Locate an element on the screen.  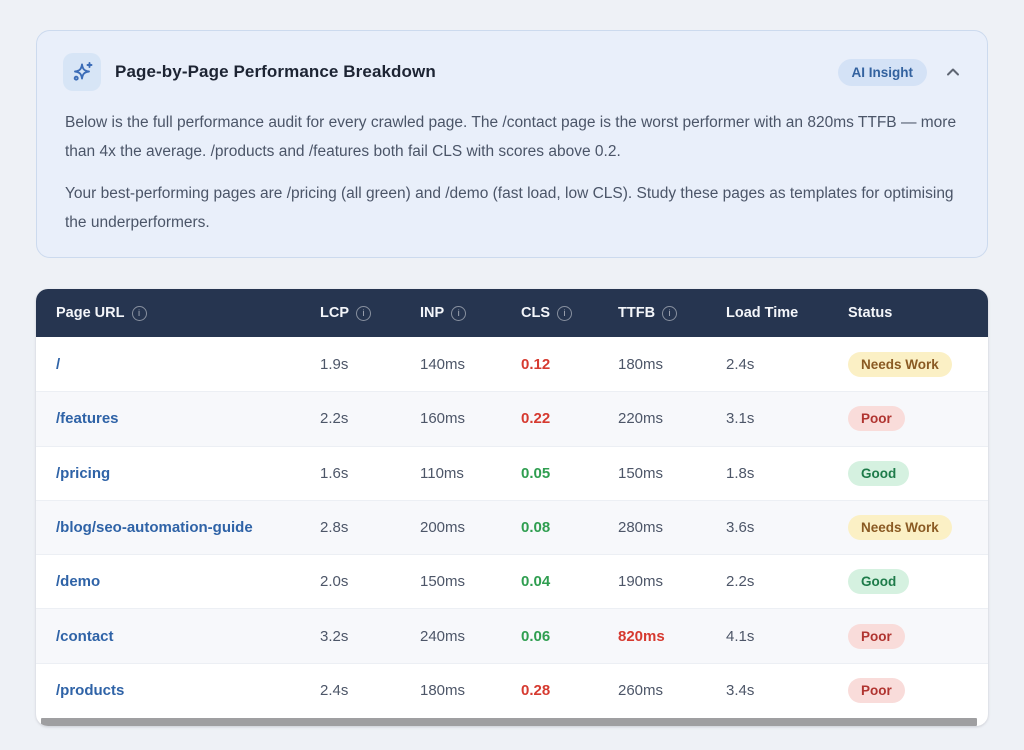
ttfb-value: 820ms is located at coordinates (641, 636).